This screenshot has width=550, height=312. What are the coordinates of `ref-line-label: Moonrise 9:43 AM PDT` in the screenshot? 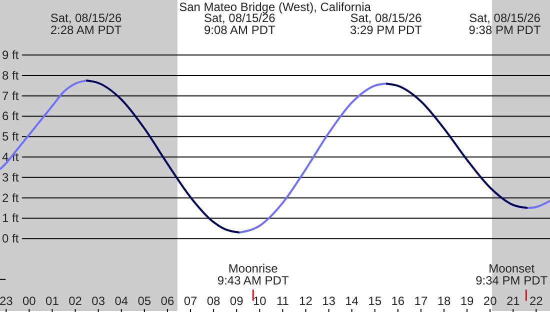 It's located at (253, 275).